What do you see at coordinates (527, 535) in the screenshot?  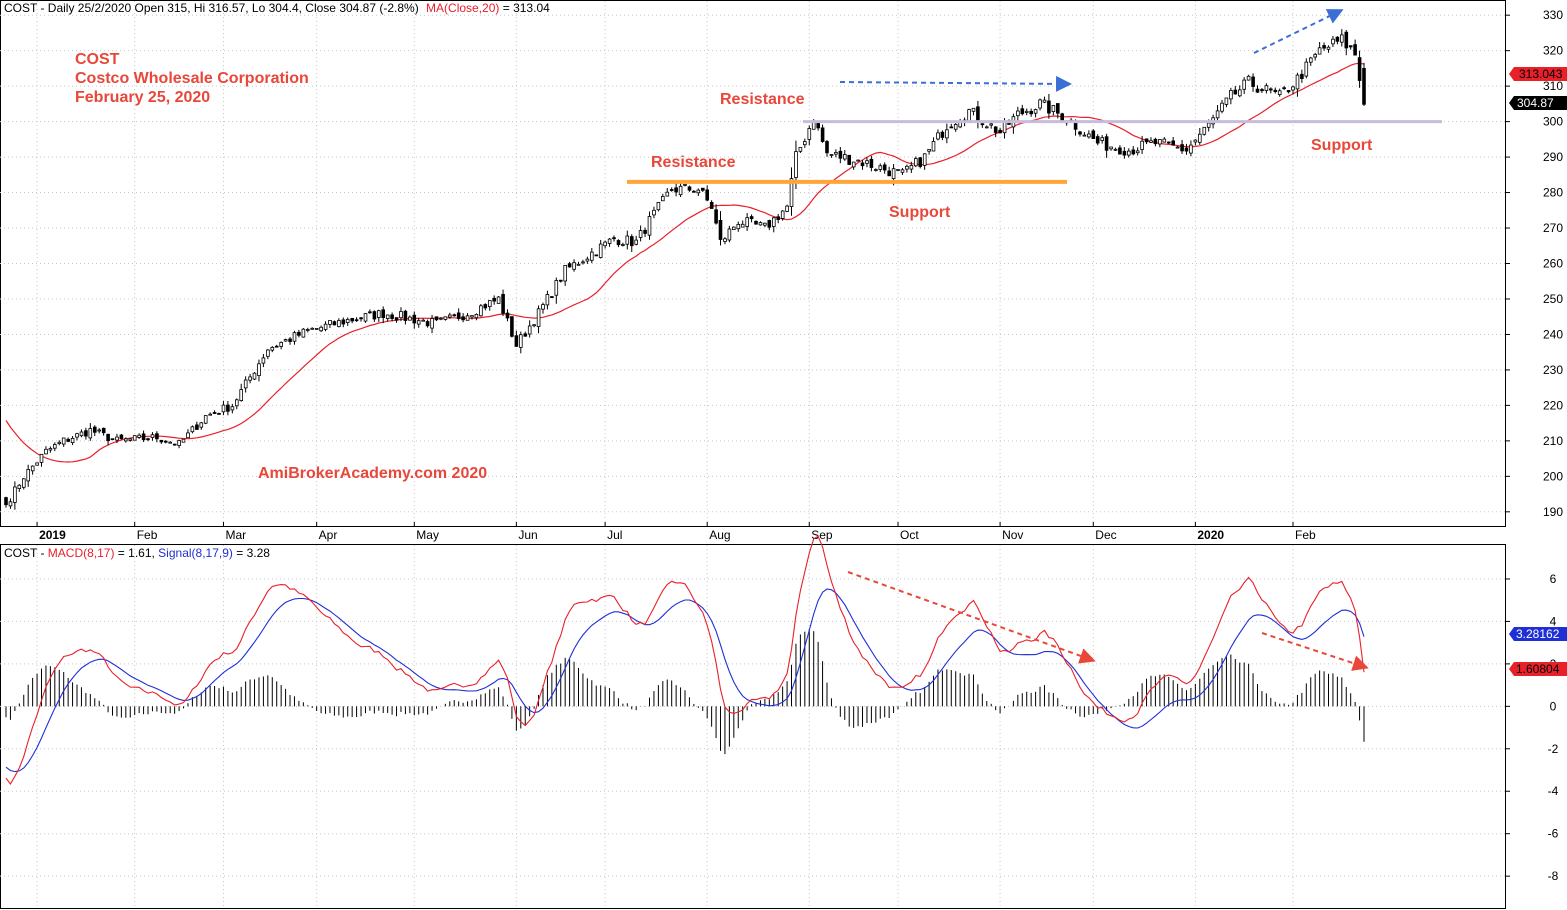 I see `time-axis-label: Jun` at bounding box center [527, 535].